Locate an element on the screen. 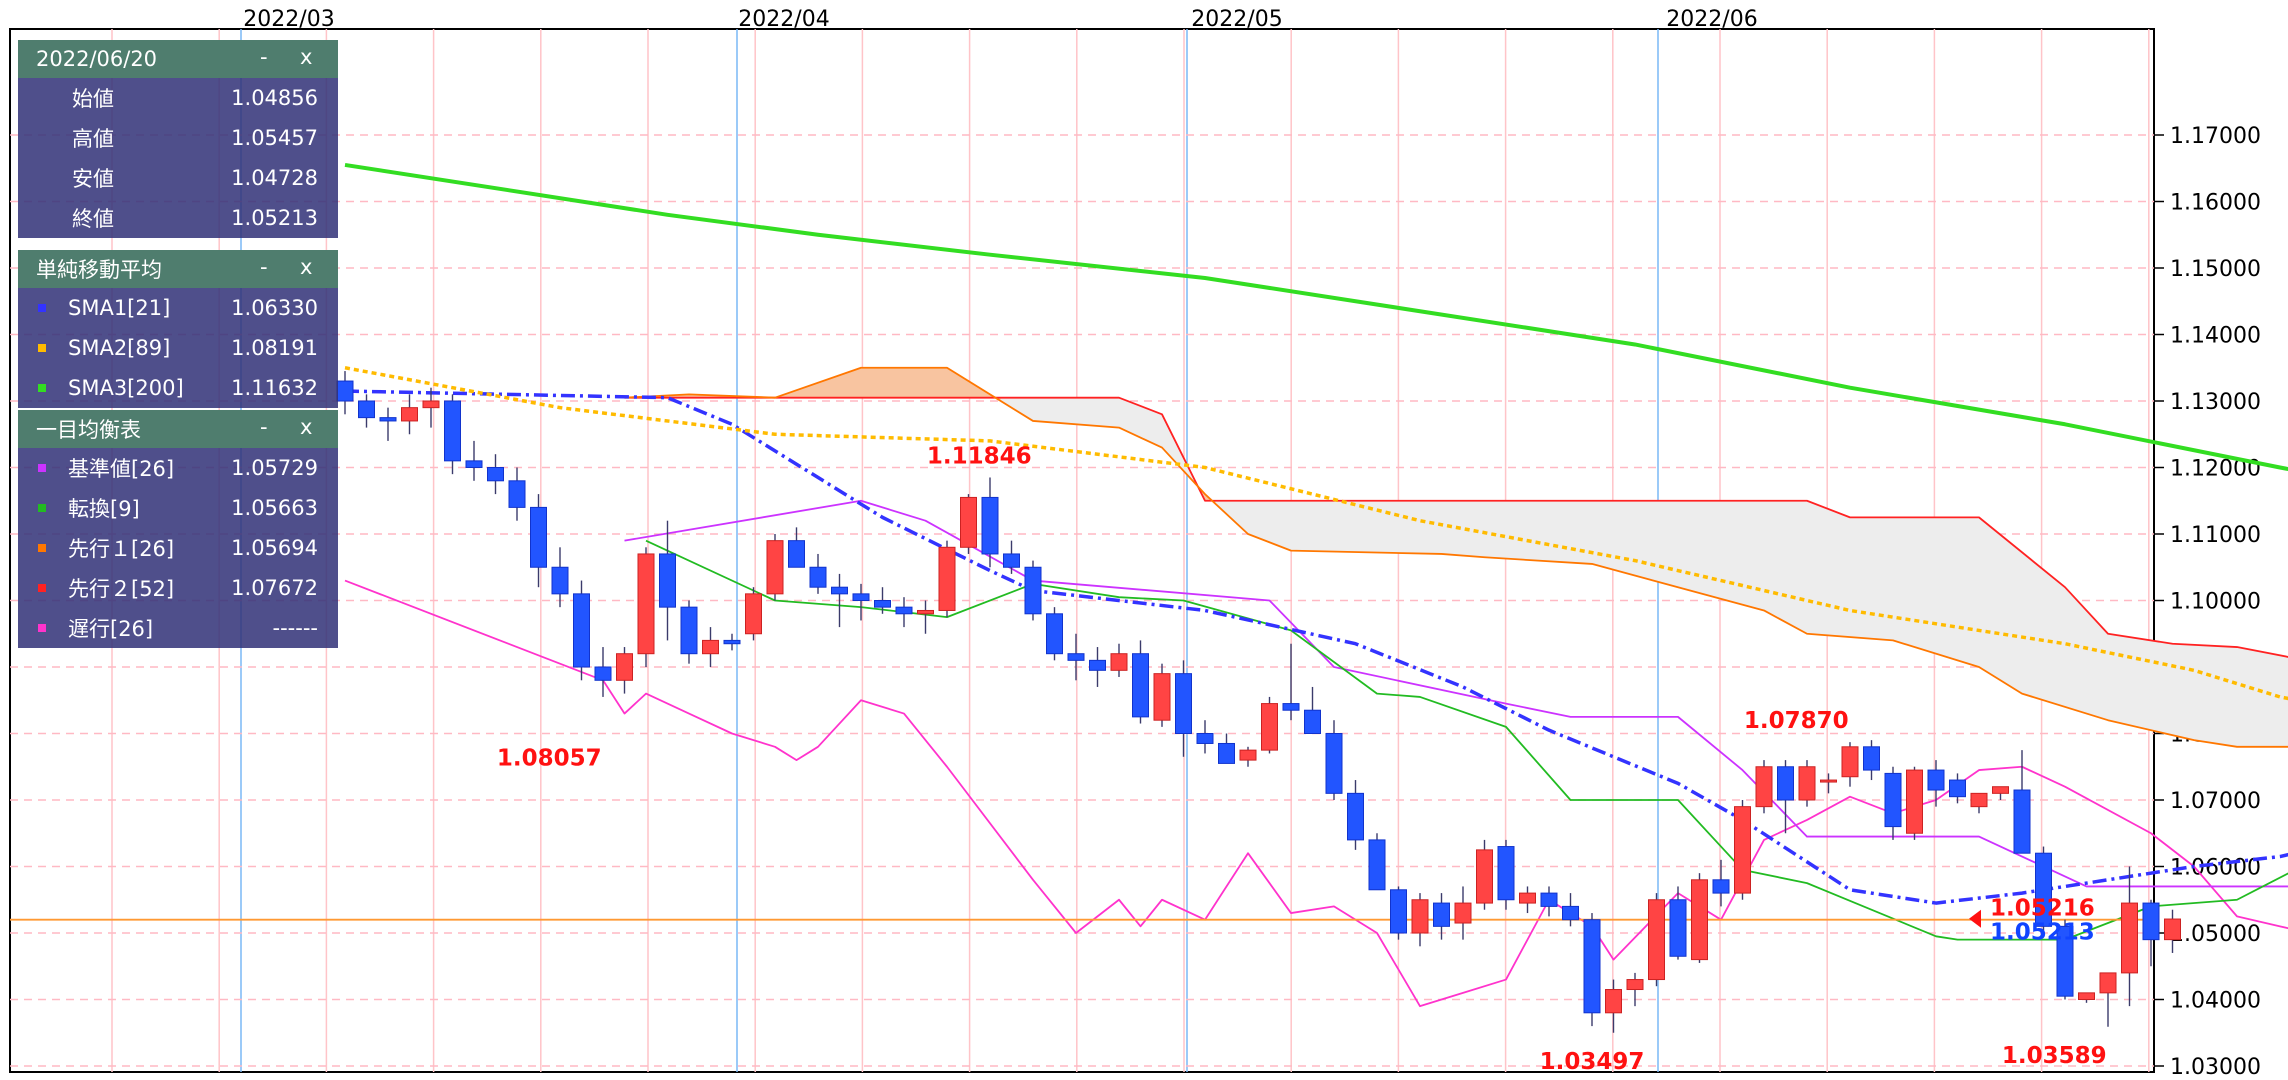 The height and width of the screenshot is (1080, 2288). sma-label: SMA2[89] is located at coordinates (119, 348).